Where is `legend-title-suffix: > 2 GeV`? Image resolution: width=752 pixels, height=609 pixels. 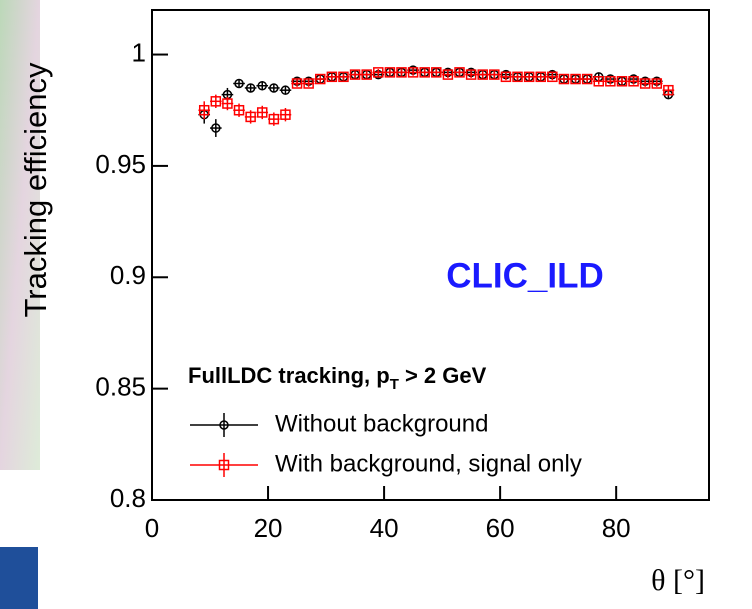 legend-title-suffix: > 2 GeV is located at coordinates (443, 375).